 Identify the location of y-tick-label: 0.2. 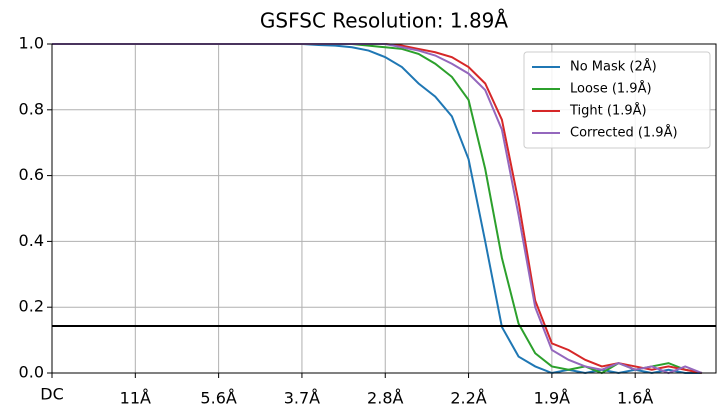
(31, 306).